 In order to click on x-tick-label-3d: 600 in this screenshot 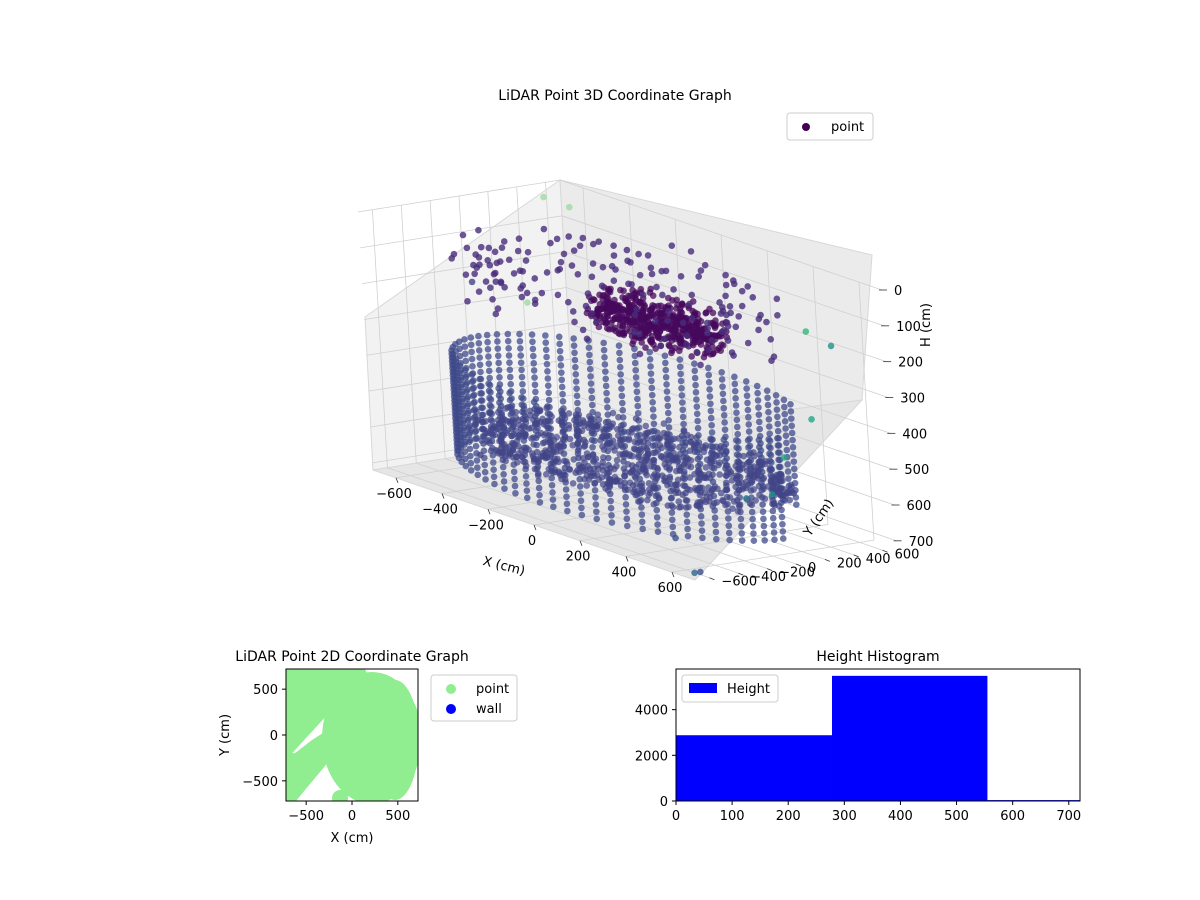, I will do `click(670, 588)`.